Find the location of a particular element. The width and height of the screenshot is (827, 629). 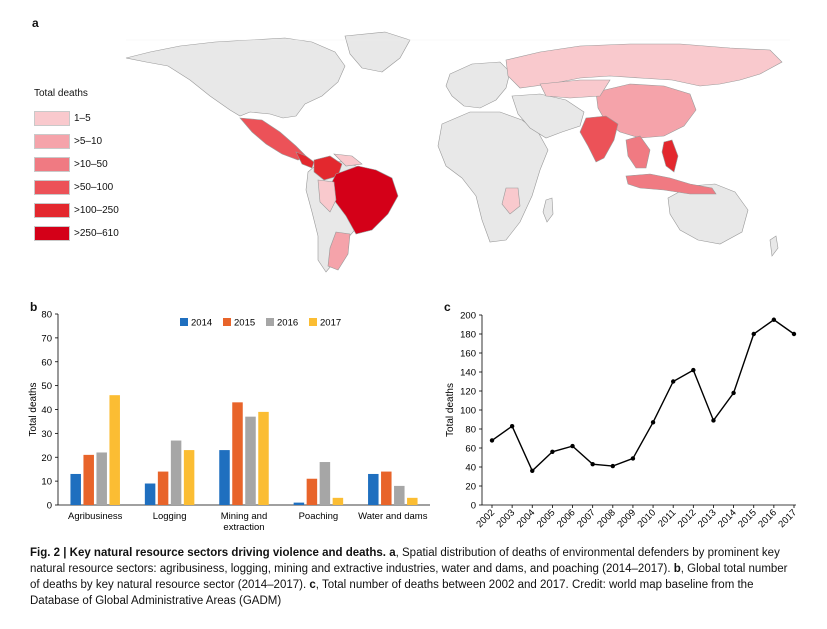

panel-label-a: a is located at coordinates (35, 23).